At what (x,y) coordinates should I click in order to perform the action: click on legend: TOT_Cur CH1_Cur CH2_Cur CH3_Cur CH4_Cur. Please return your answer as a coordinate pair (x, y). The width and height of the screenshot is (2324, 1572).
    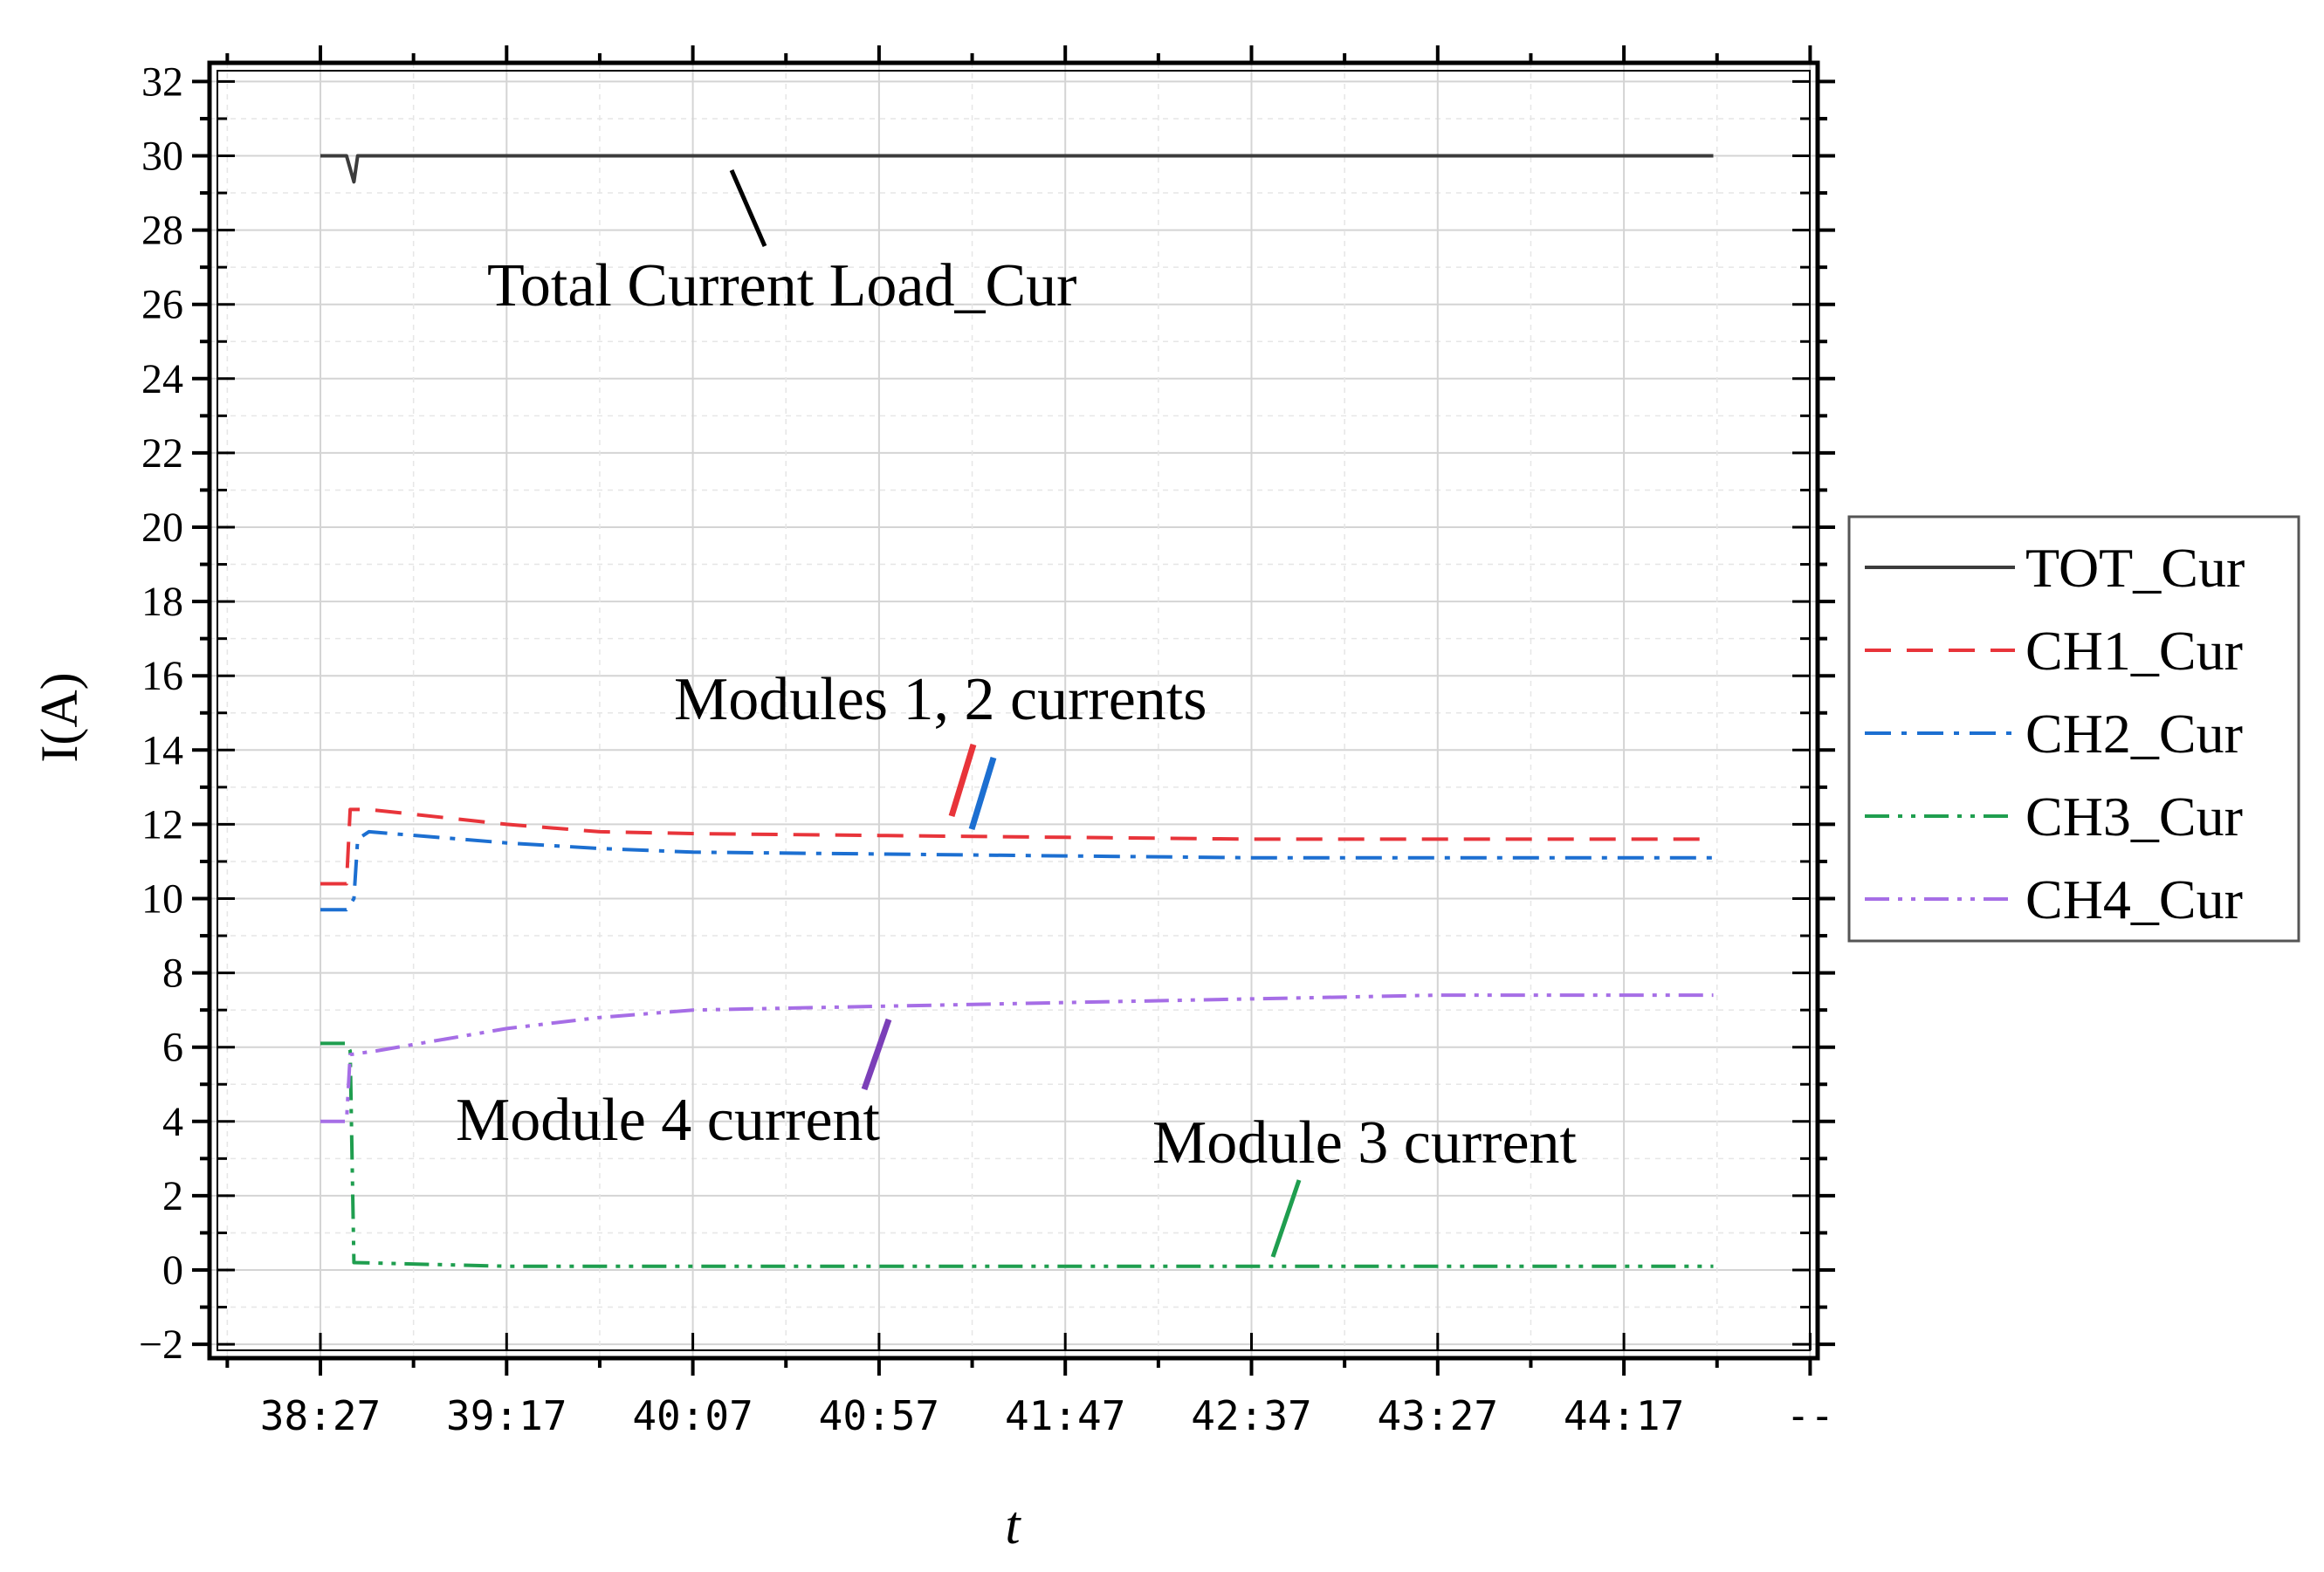
    Looking at the image, I should click on (2073, 729).